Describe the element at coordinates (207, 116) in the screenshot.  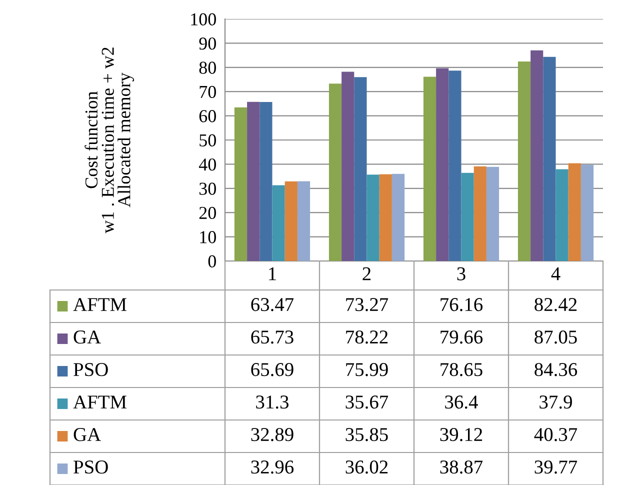
I see `y-tick-label: 60` at that location.